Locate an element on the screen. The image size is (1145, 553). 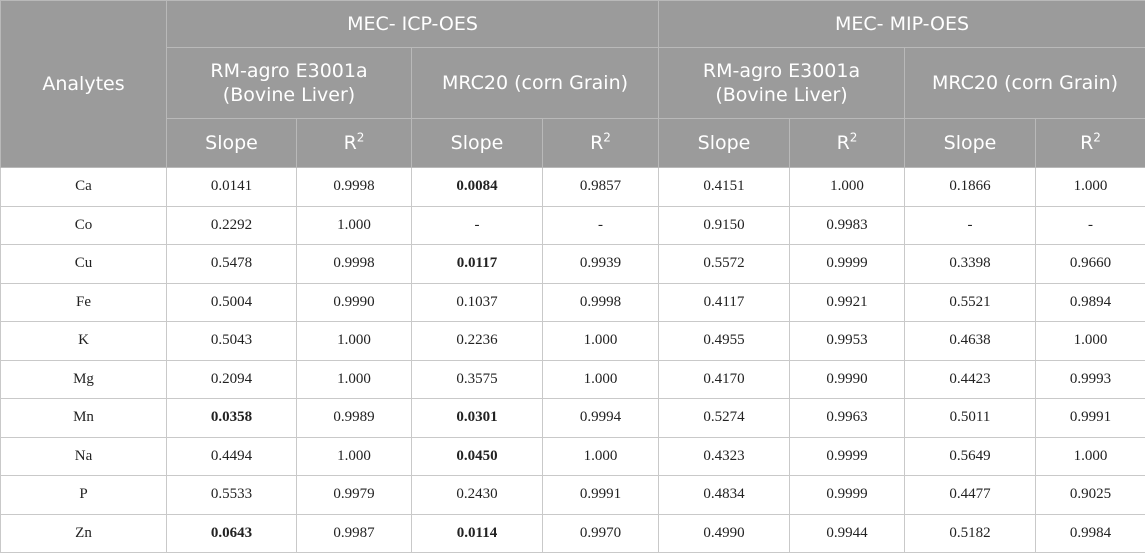
analyte-cell: Ca is located at coordinates (84, 187).